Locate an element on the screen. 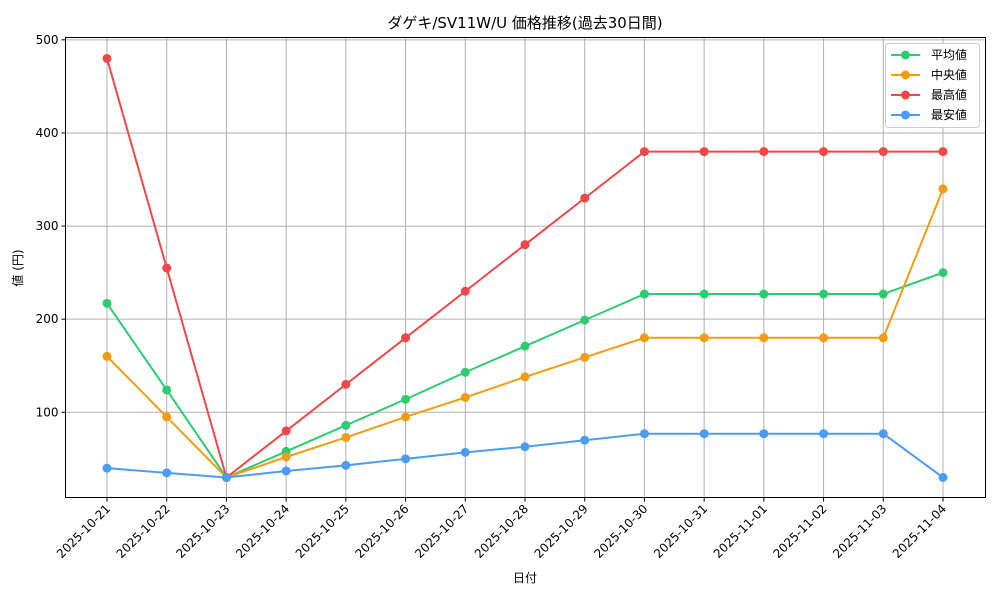 The height and width of the screenshot is (600, 1000). x-axis-label: 日付 is located at coordinates (525, 578).